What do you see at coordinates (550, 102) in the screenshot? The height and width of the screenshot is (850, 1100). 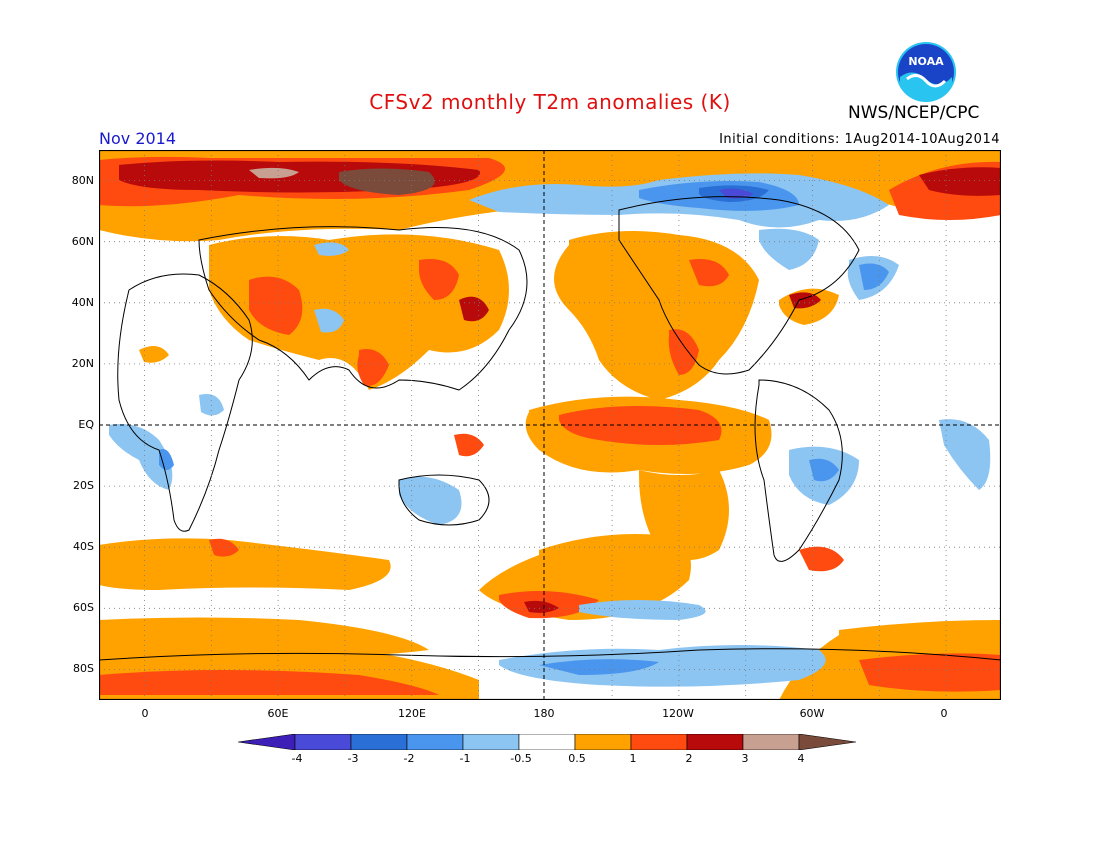 I see `map-title: CFSv2 monthly T2m anomalies (K)` at bounding box center [550, 102].